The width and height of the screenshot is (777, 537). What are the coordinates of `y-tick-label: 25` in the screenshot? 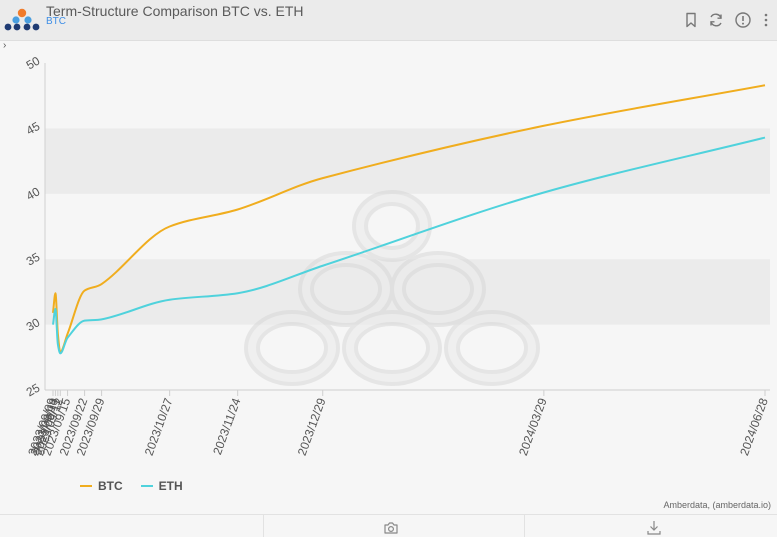 It's located at (33, 389).